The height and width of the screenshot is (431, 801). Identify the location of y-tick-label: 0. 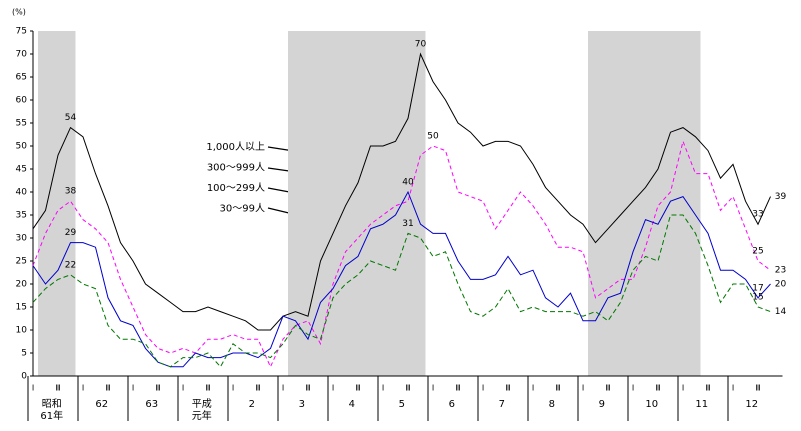
(24, 377).